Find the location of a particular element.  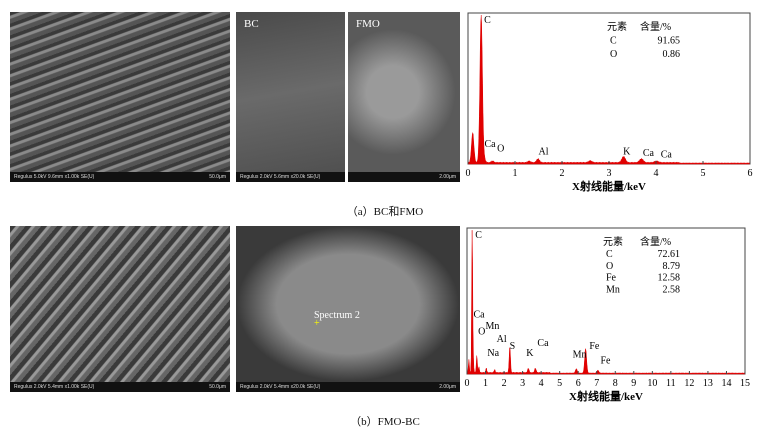

plot-frame is located at coordinates (609, 88).